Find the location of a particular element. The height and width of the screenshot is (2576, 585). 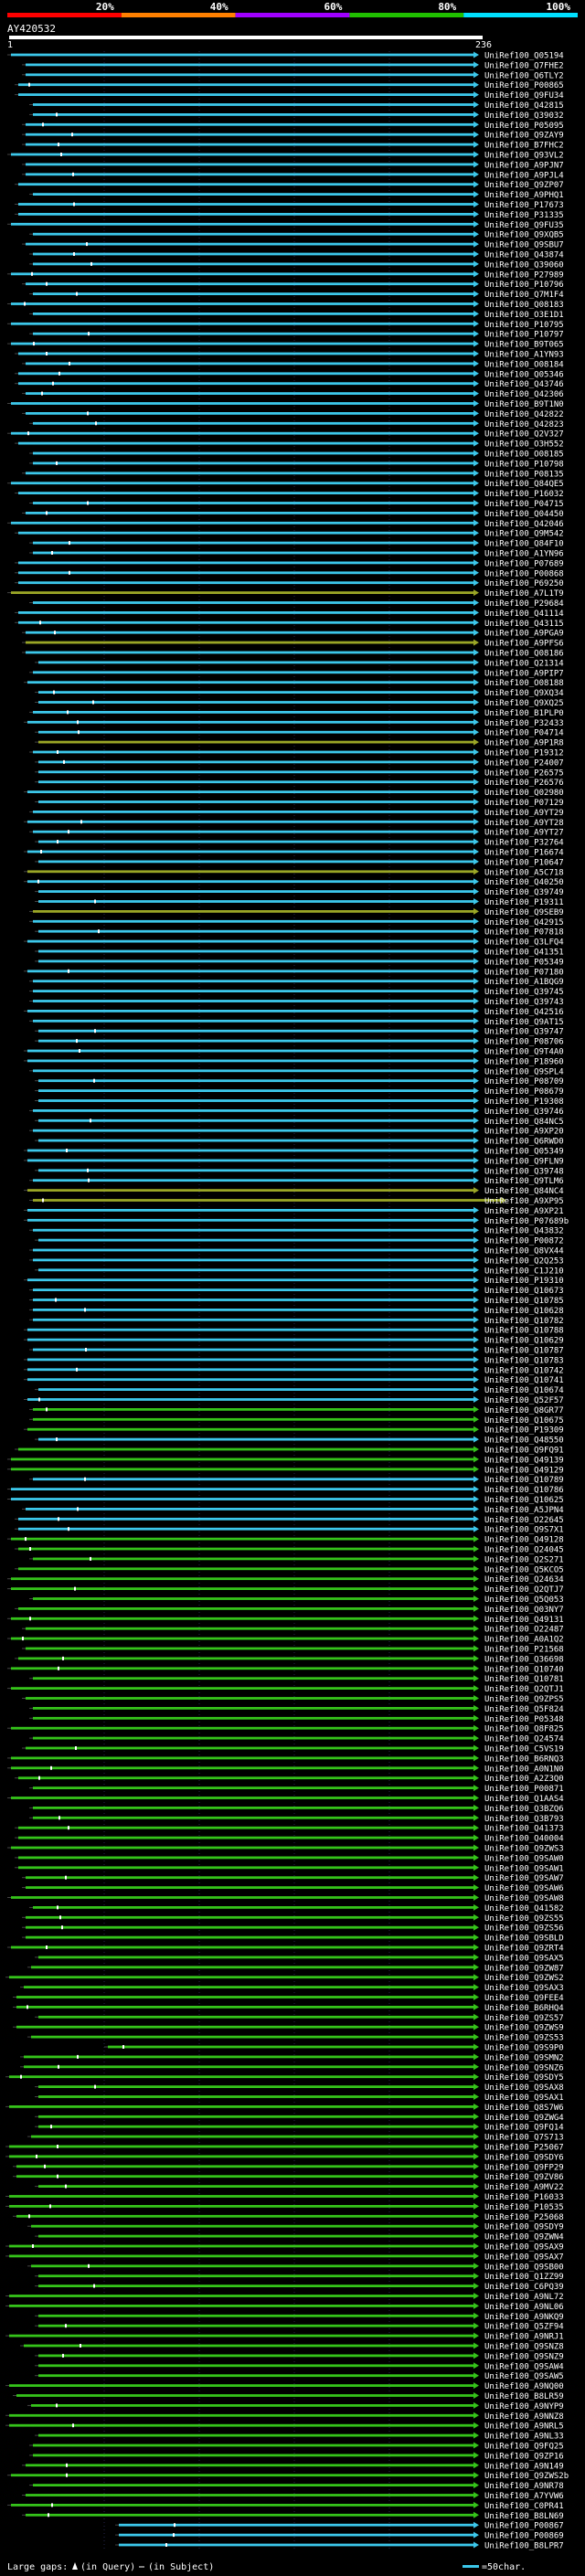

hit-label: UniRef100_Q39746 is located at coordinates (524, 1112).